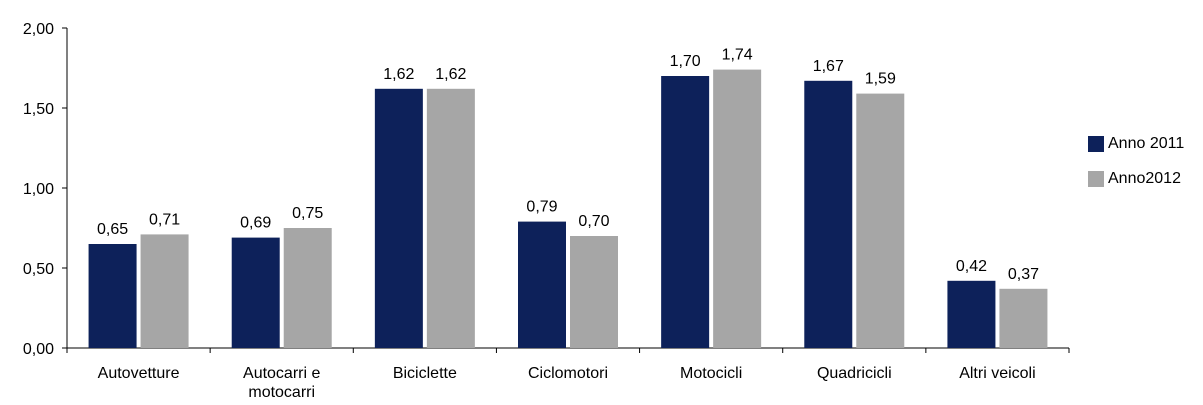 The height and width of the screenshot is (405, 1203). Describe the element at coordinates (685, 61) in the screenshot. I see `data-label: 1,70` at that location.